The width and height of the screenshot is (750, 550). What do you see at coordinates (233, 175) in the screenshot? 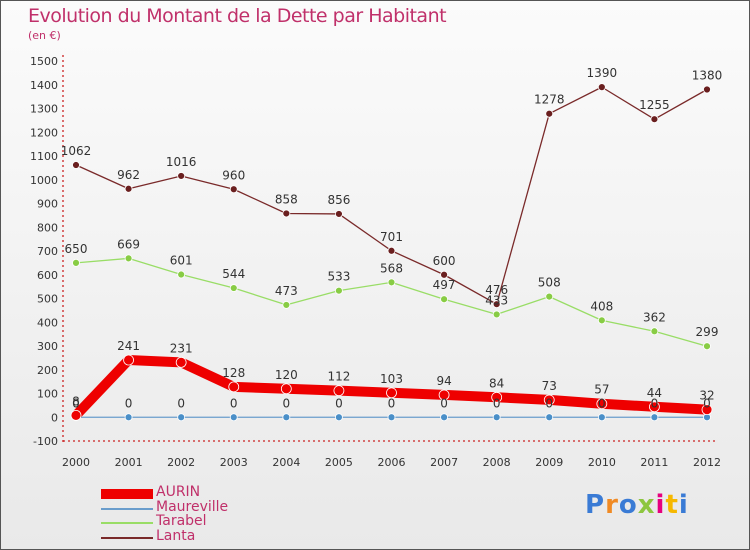
I see `data-label-lanta: 960` at bounding box center [233, 175].